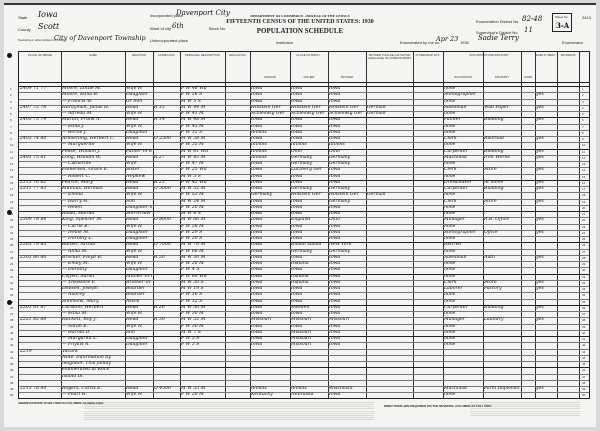  Describe the element at coordinates (304, 82) in the screenshot. I see `header-divider` at that location.